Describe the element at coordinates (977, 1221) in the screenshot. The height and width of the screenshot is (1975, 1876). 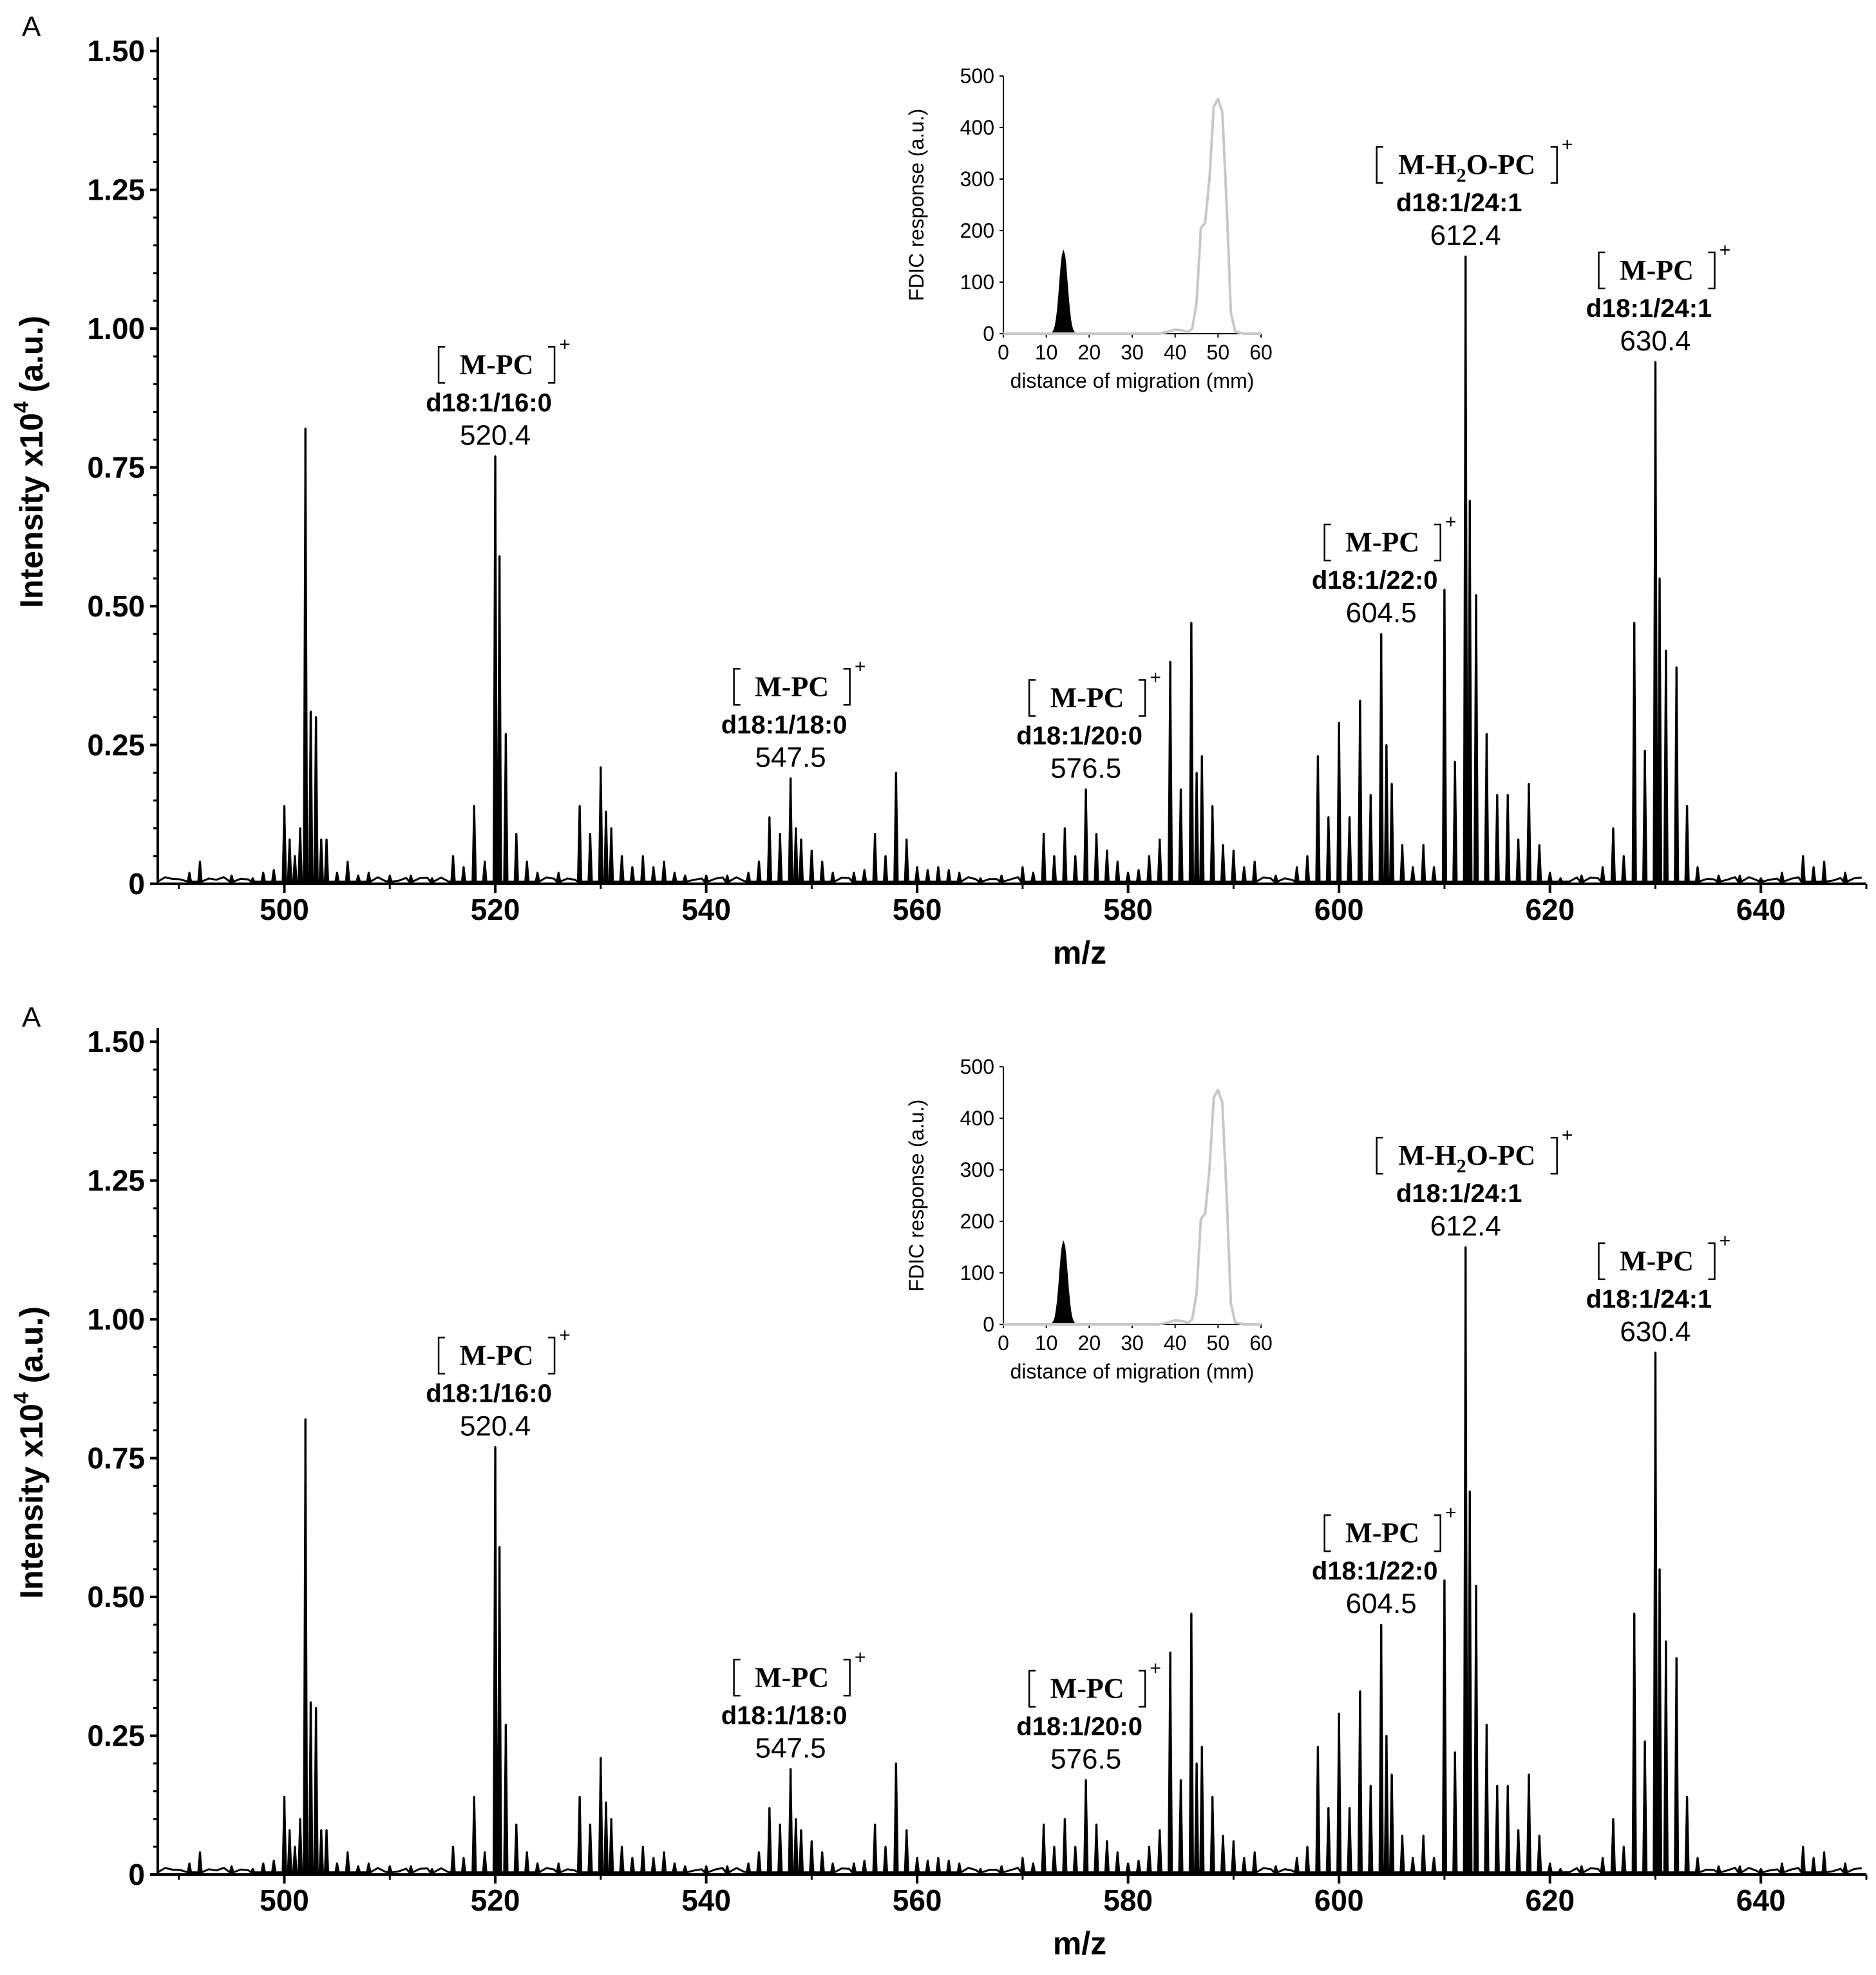
I see `inset-y-tick-label: 200` at that location.